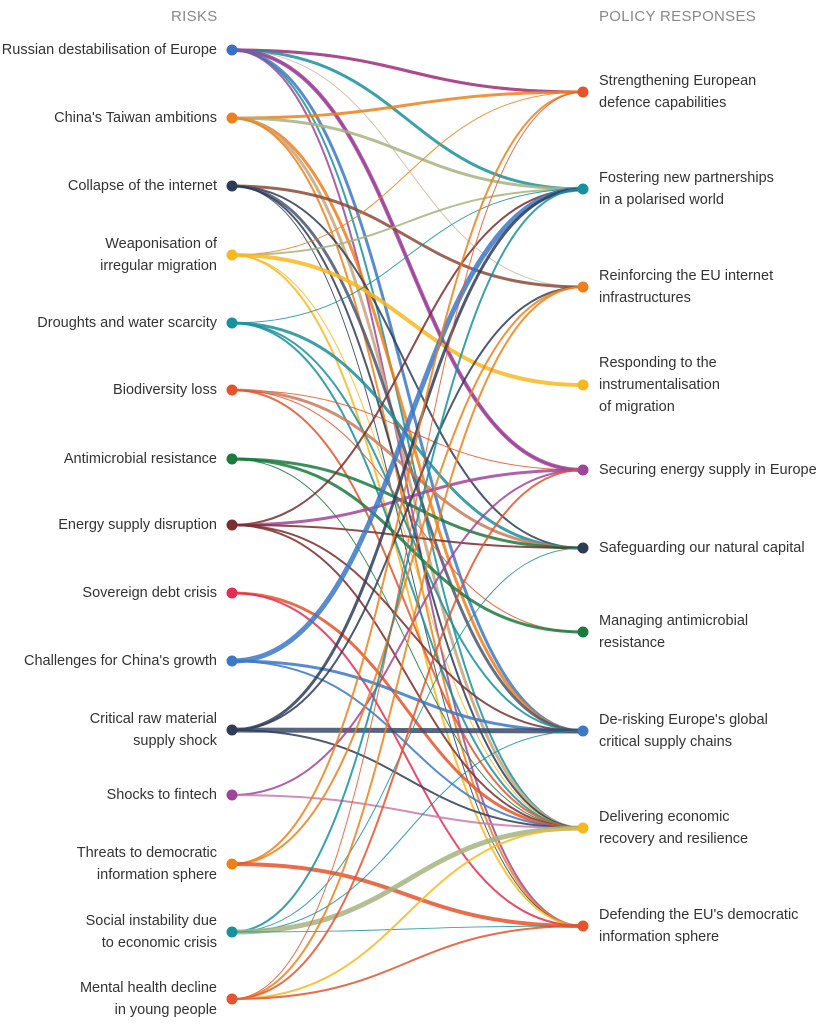 The height and width of the screenshot is (1024, 816). What do you see at coordinates (232, 50) in the screenshot?
I see `risk-node-r1` at bounding box center [232, 50].